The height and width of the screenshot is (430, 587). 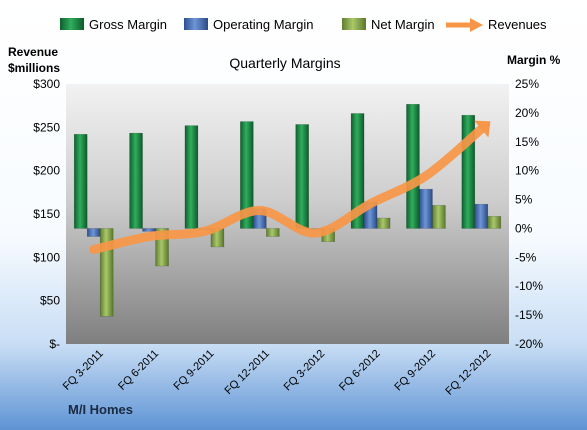 I want to click on legend-arrow-revenues, so click(x=476, y=25).